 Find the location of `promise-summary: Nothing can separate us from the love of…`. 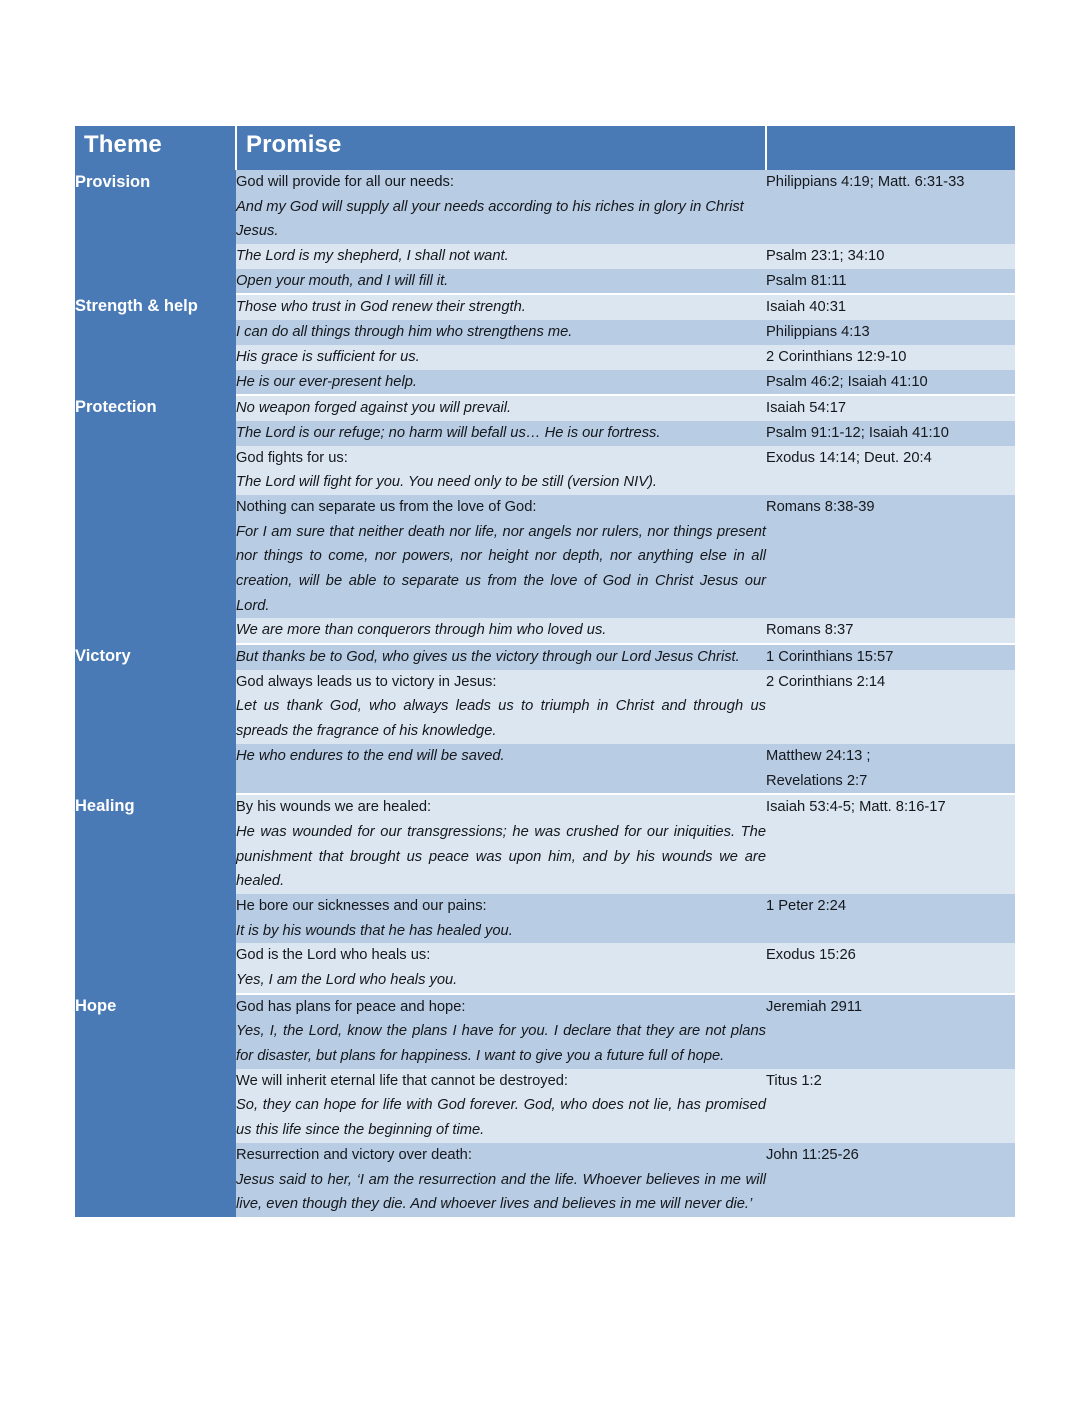

promise-summary: Nothing can separate us from the love of… is located at coordinates (386, 506).